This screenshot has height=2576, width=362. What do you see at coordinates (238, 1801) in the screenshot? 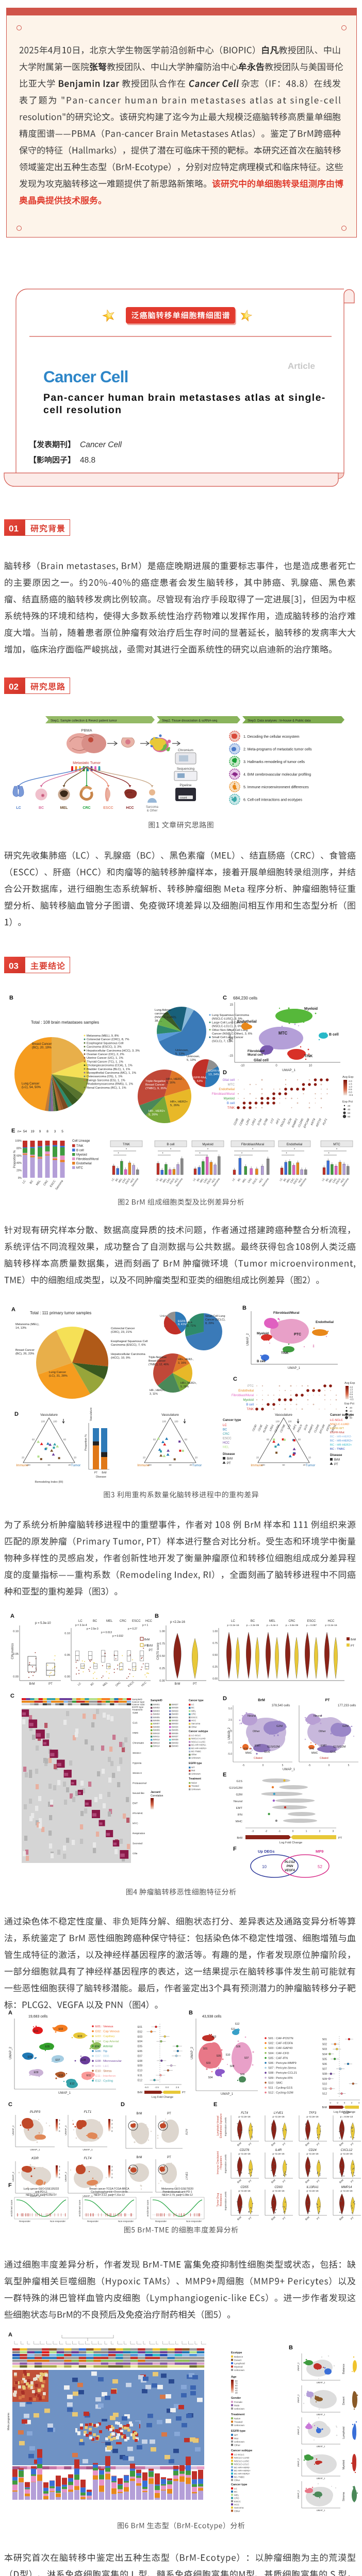
I see `svg-text: Neural` at bounding box center [238, 1801].